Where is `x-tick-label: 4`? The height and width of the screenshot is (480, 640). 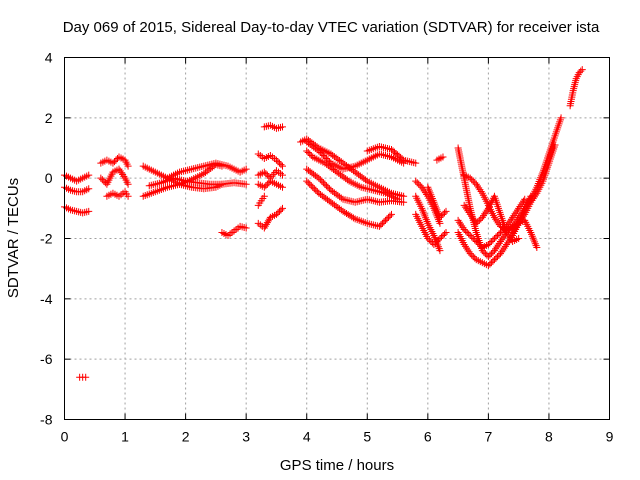
x-tick-label: 4 is located at coordinates (307, 437).